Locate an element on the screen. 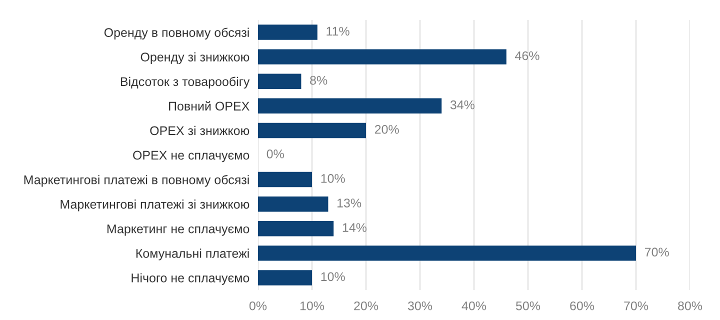 The image size is (720, 320). y-tick-label: Оренду в повному обсязі is located at coordinates (176, 34).